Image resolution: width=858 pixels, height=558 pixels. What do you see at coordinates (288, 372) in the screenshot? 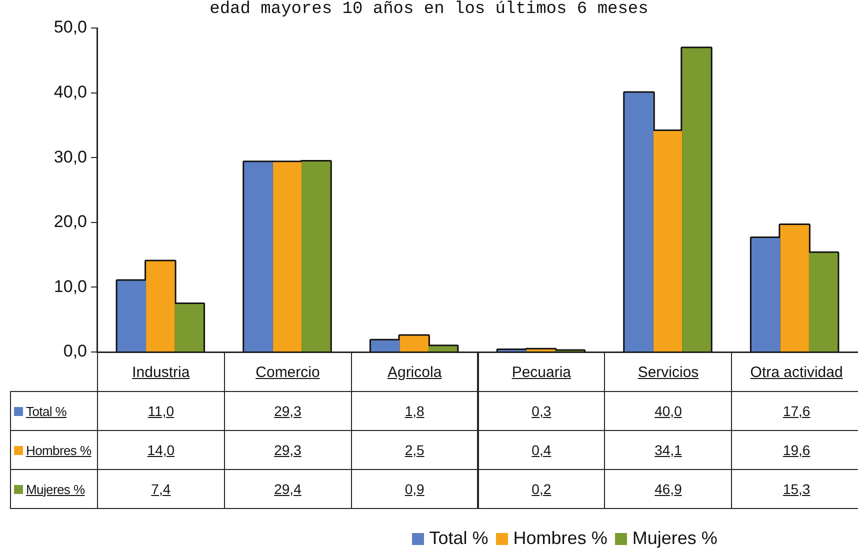
I see `x-tick-label: Comercio` at bounding box center [288, 372].